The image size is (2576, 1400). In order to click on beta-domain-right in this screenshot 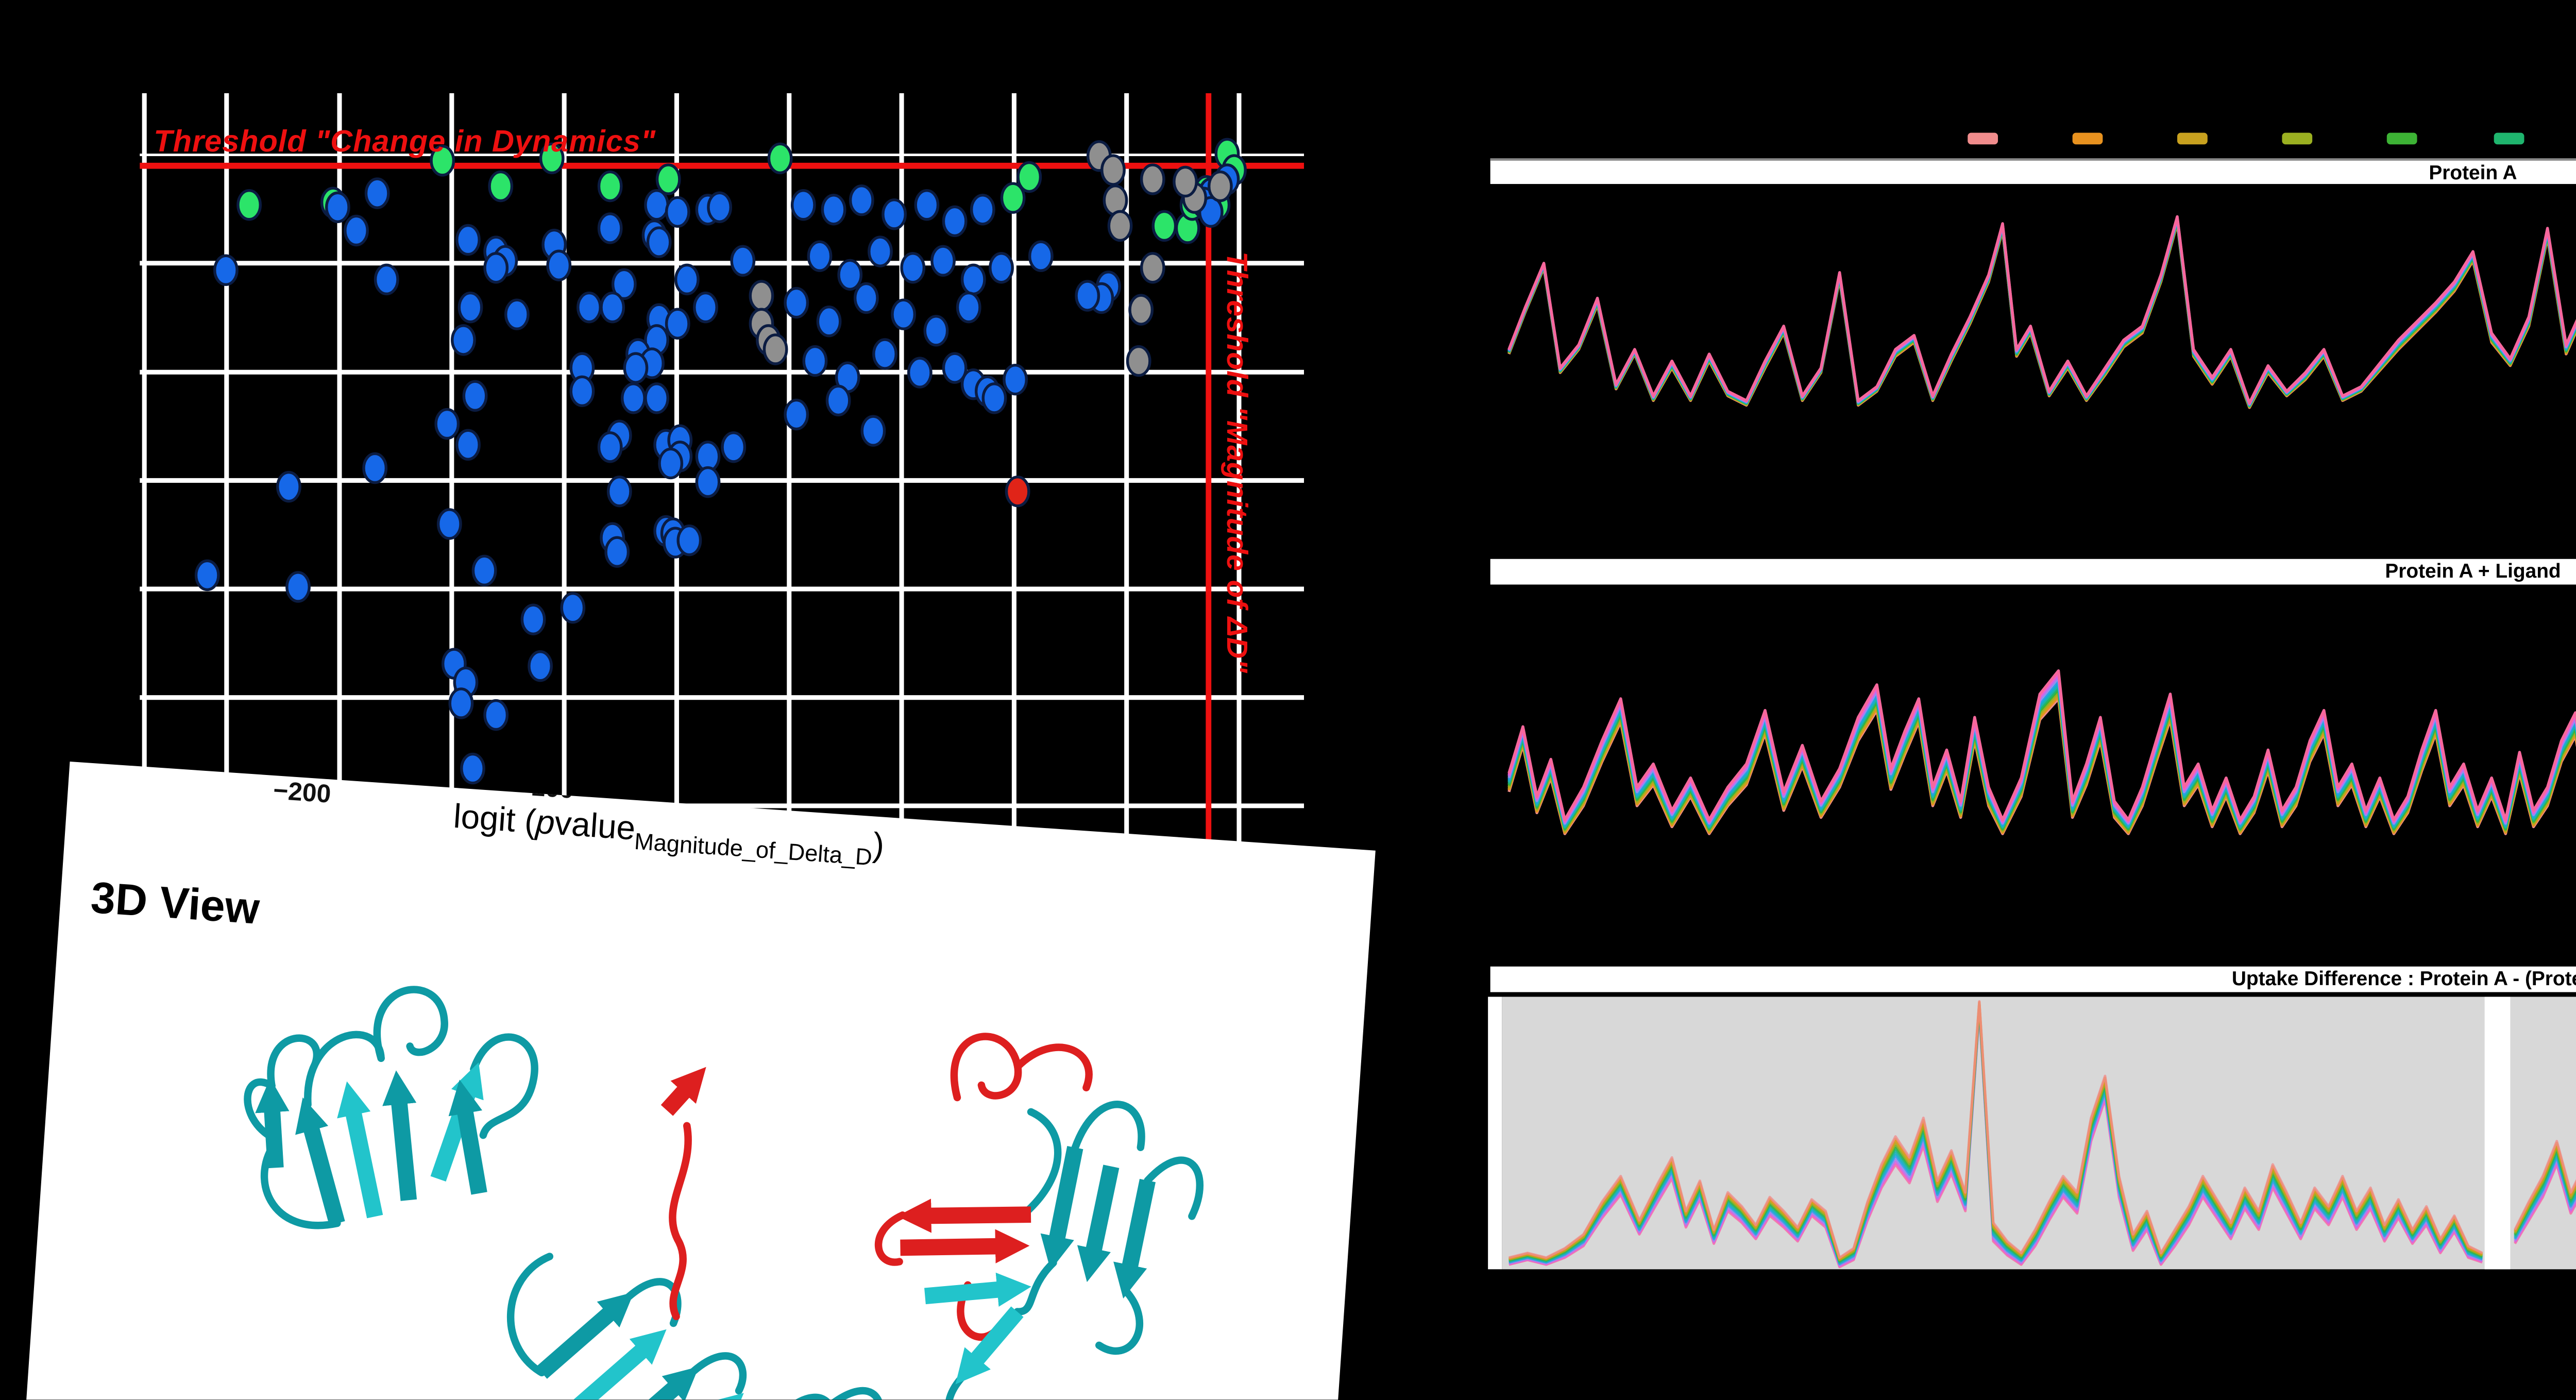, I will do `click(1039, 1216)`.